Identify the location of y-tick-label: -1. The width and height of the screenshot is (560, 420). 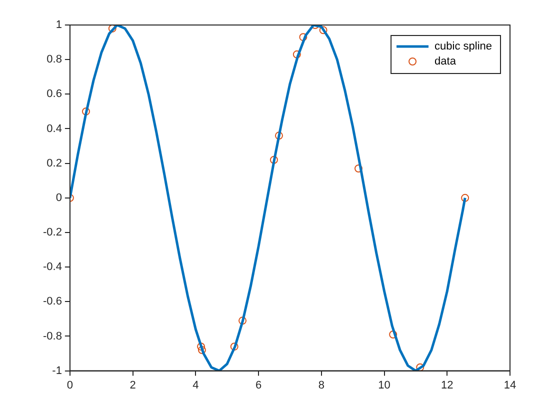
(57, 370).